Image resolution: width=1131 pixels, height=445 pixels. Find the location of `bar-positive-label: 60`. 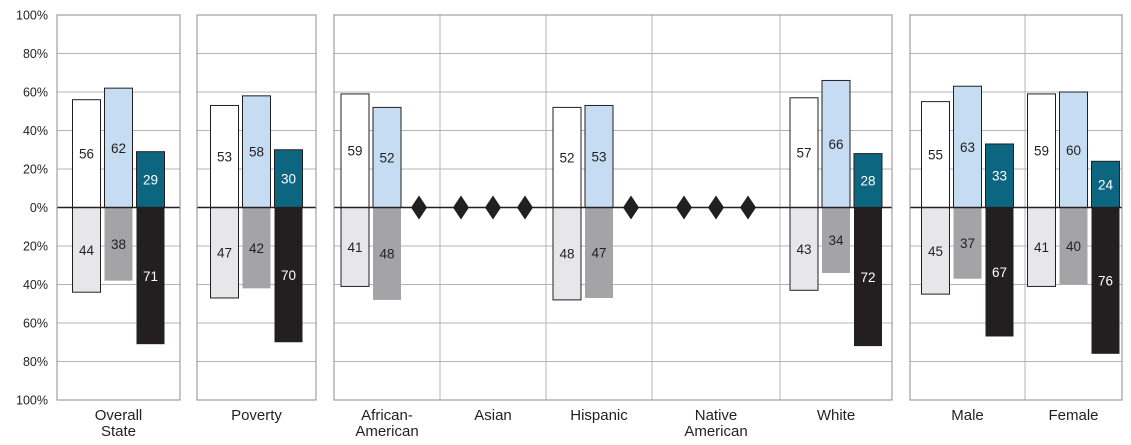

bar-positive-label: 60 is located at coordinates (1073, 150).